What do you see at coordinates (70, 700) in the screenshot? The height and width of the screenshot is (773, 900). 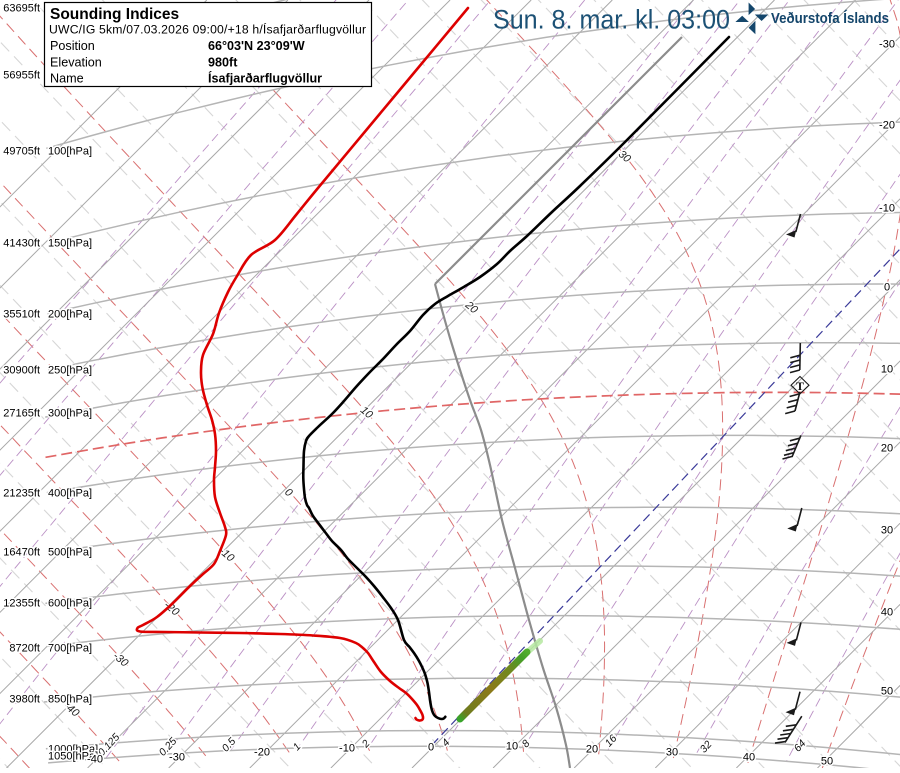 I see `svg-text: 850[hPa]` at bounding box center [70, 700].